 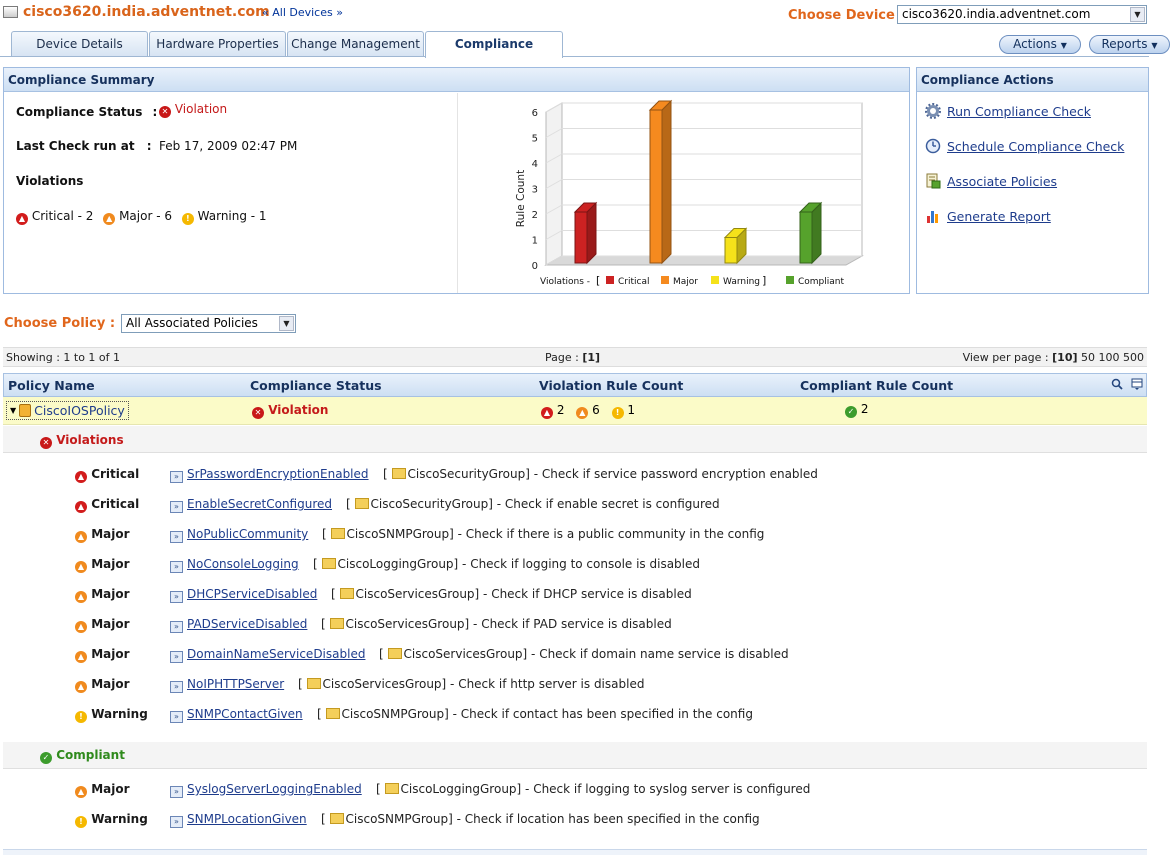 I want to click on rule-name: NoConsoleLogging, so click(x=243, y=564).